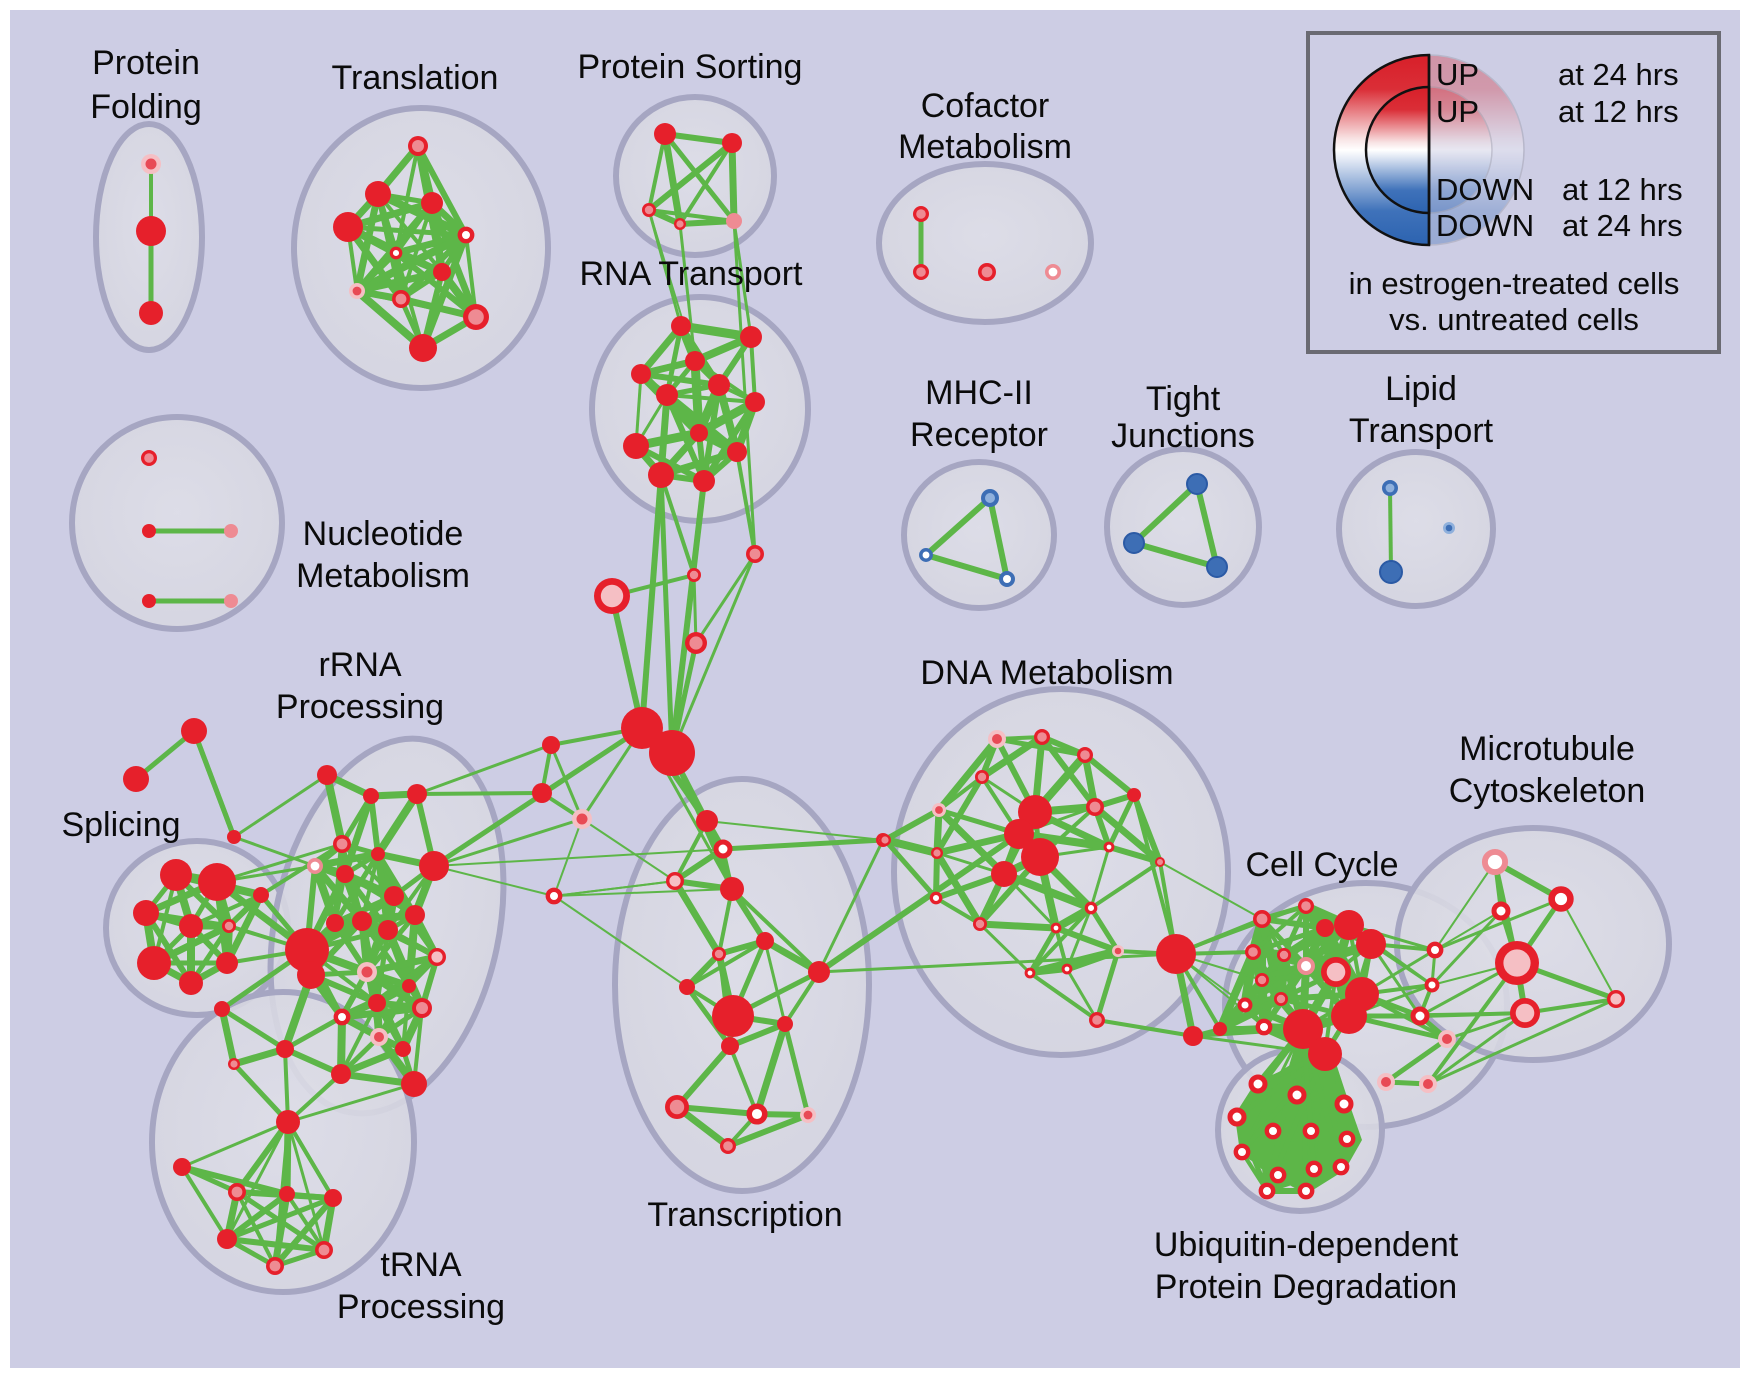 Image resolution: width=1750 pixels, height=1376 pixels. Describe the element at coordinates (359, 665) in the screenshot. I see `svg-text: rRNA` at that location.